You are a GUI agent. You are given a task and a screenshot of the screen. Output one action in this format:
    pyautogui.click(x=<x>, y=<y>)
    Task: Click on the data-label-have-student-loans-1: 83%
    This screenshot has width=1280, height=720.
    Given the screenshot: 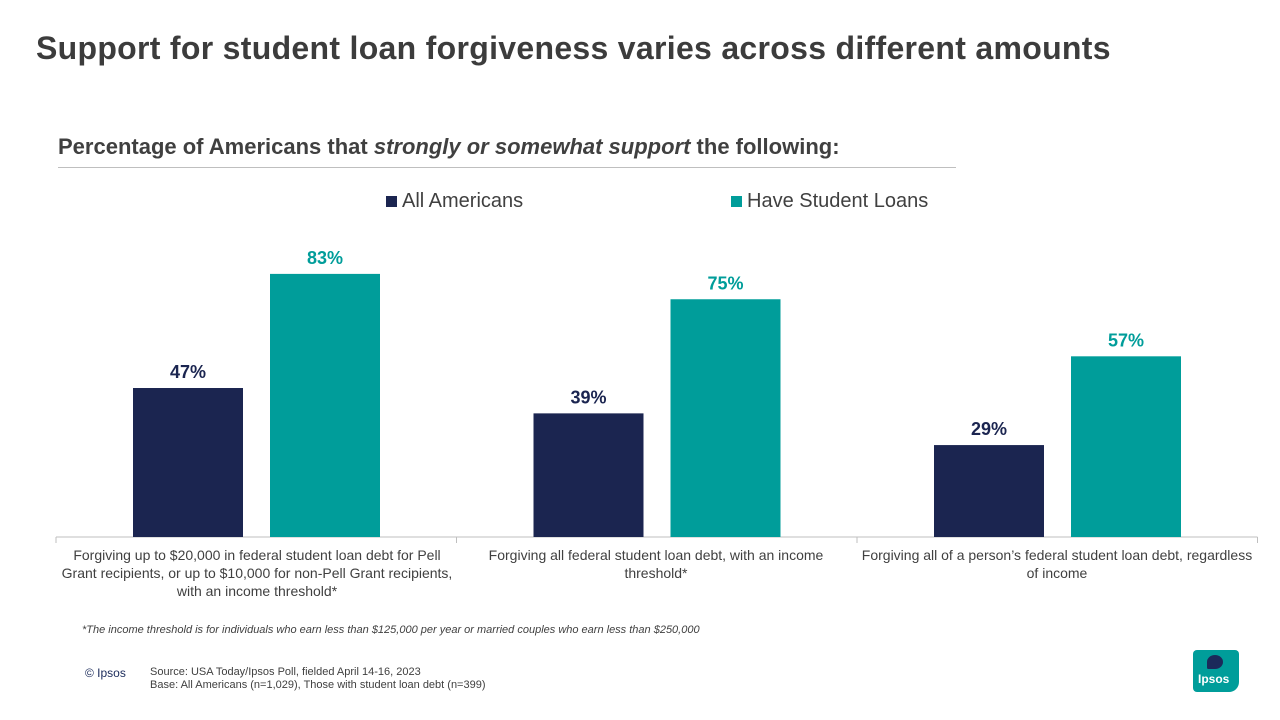 What is the action you would take?
    pyautogui.click(x=325, y=258)
    